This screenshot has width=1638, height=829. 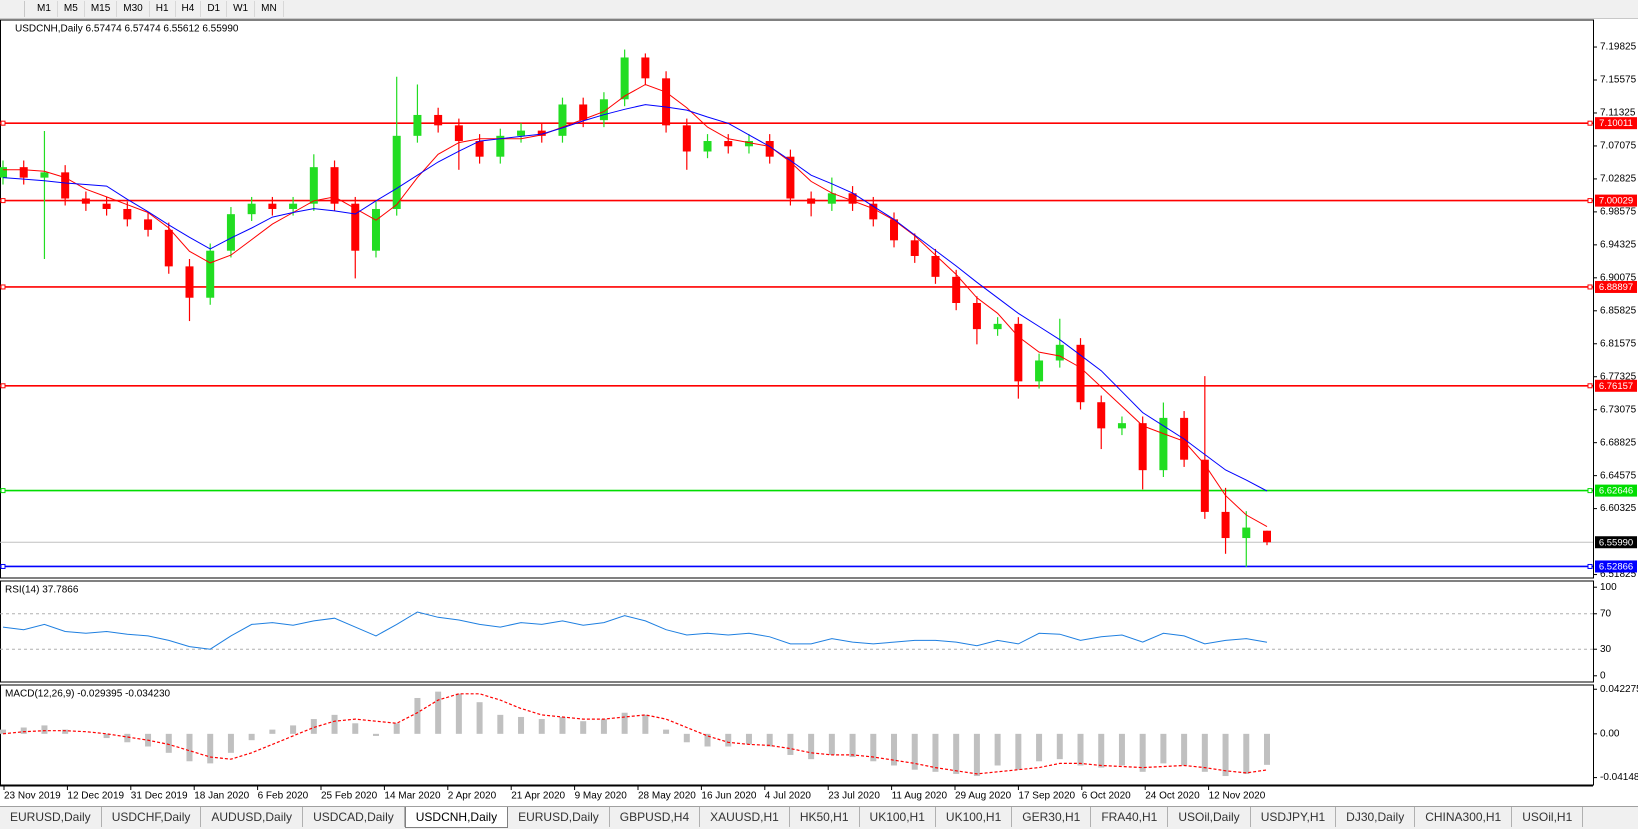 I want to click on y-tick-label: 0.00, so click(x=1610, y=733).